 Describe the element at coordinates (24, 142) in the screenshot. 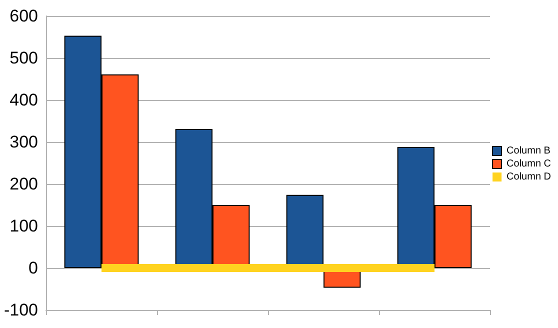

I see `y-tick-label: 300` at that location.